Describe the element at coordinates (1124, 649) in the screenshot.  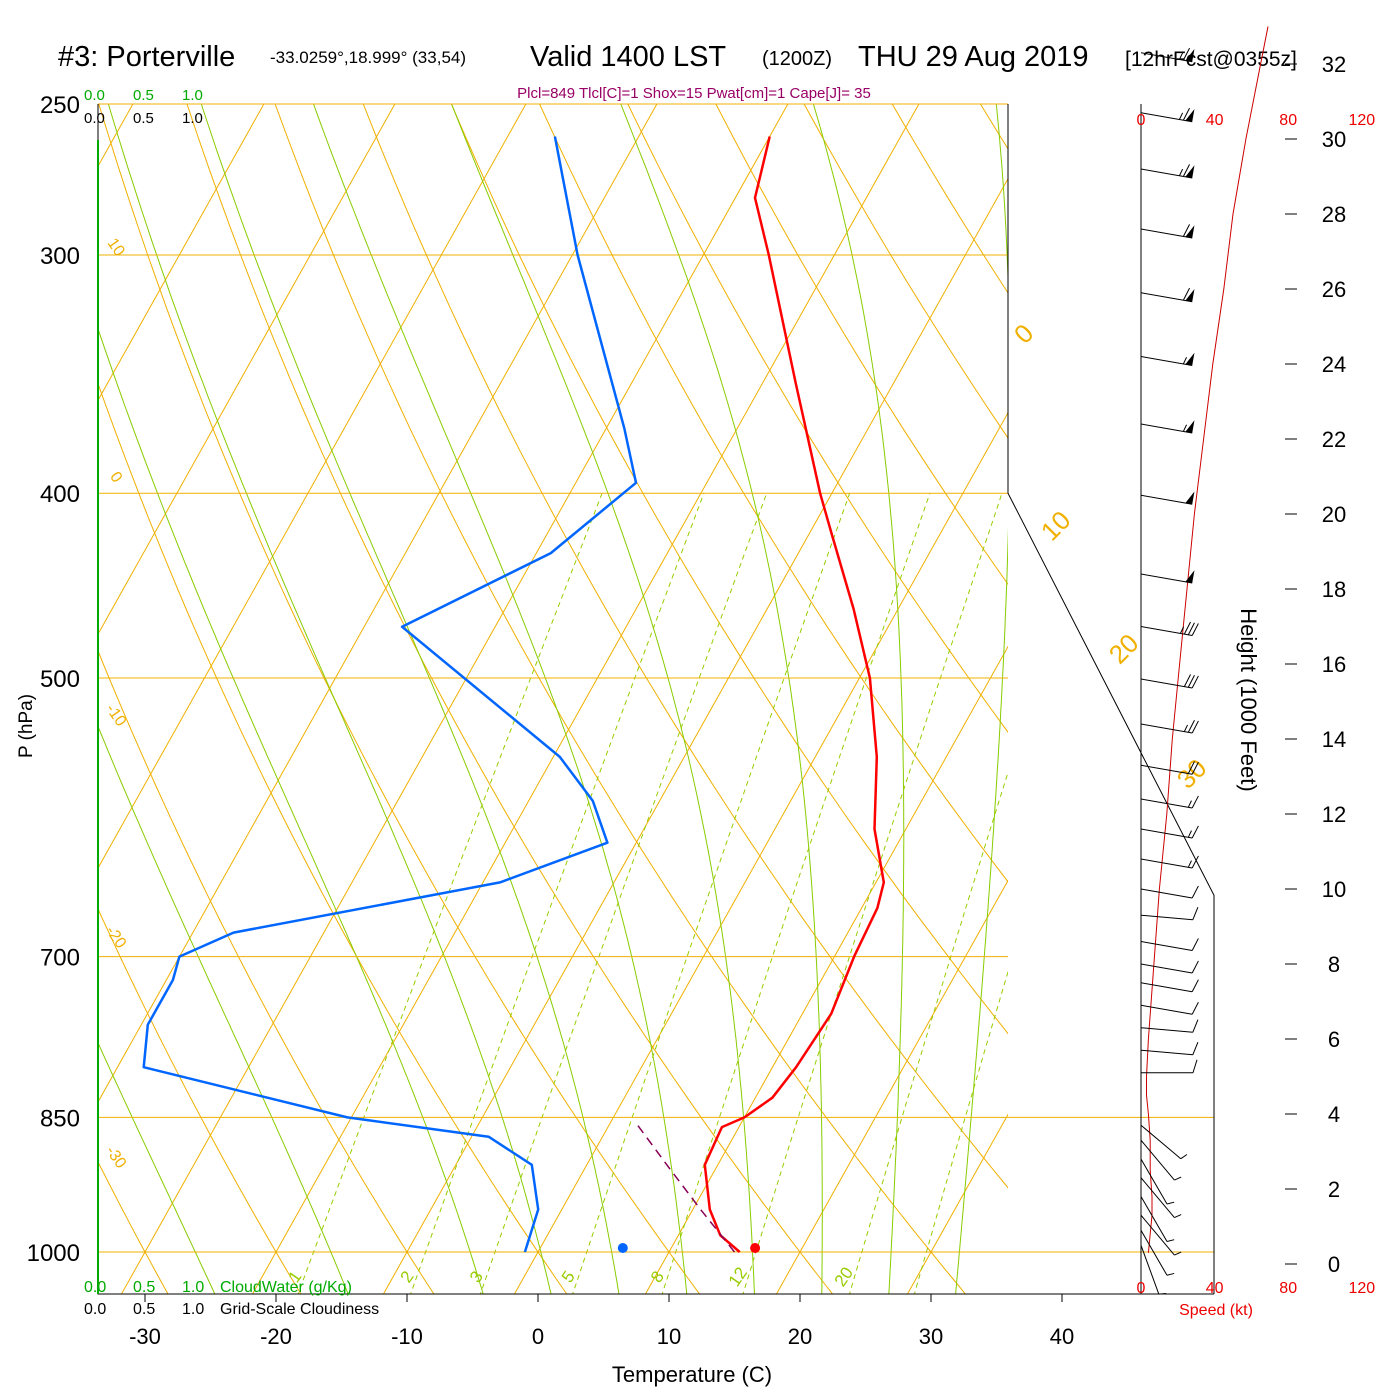
I see `adiabat-label: 20` at that location.